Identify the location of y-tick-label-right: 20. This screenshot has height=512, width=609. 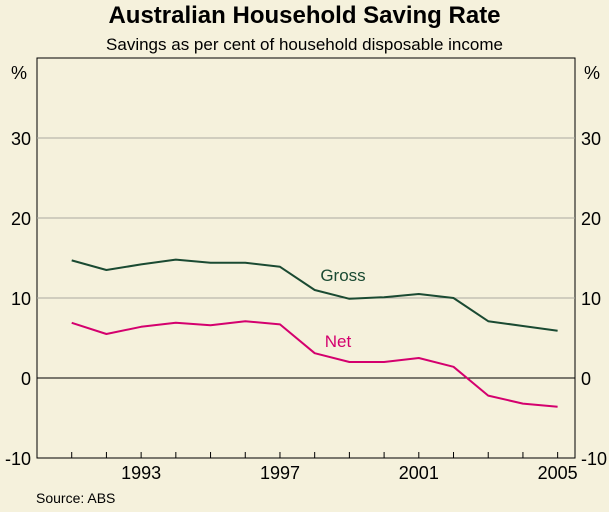
(591, 219).